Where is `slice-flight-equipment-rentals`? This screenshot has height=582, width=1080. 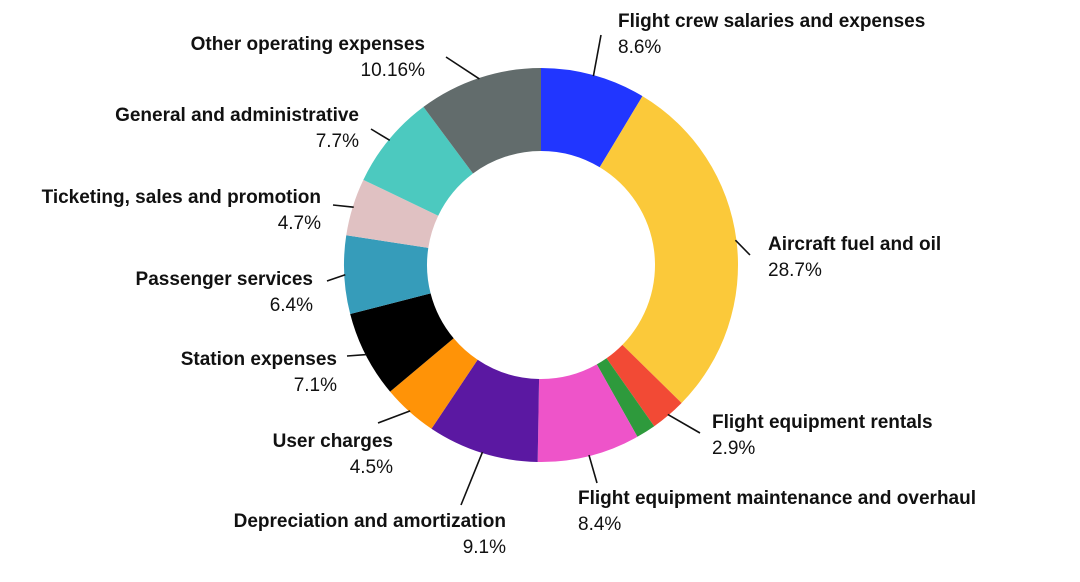 slice-flight-equipment-rentals is located at coordinates (644, 385).